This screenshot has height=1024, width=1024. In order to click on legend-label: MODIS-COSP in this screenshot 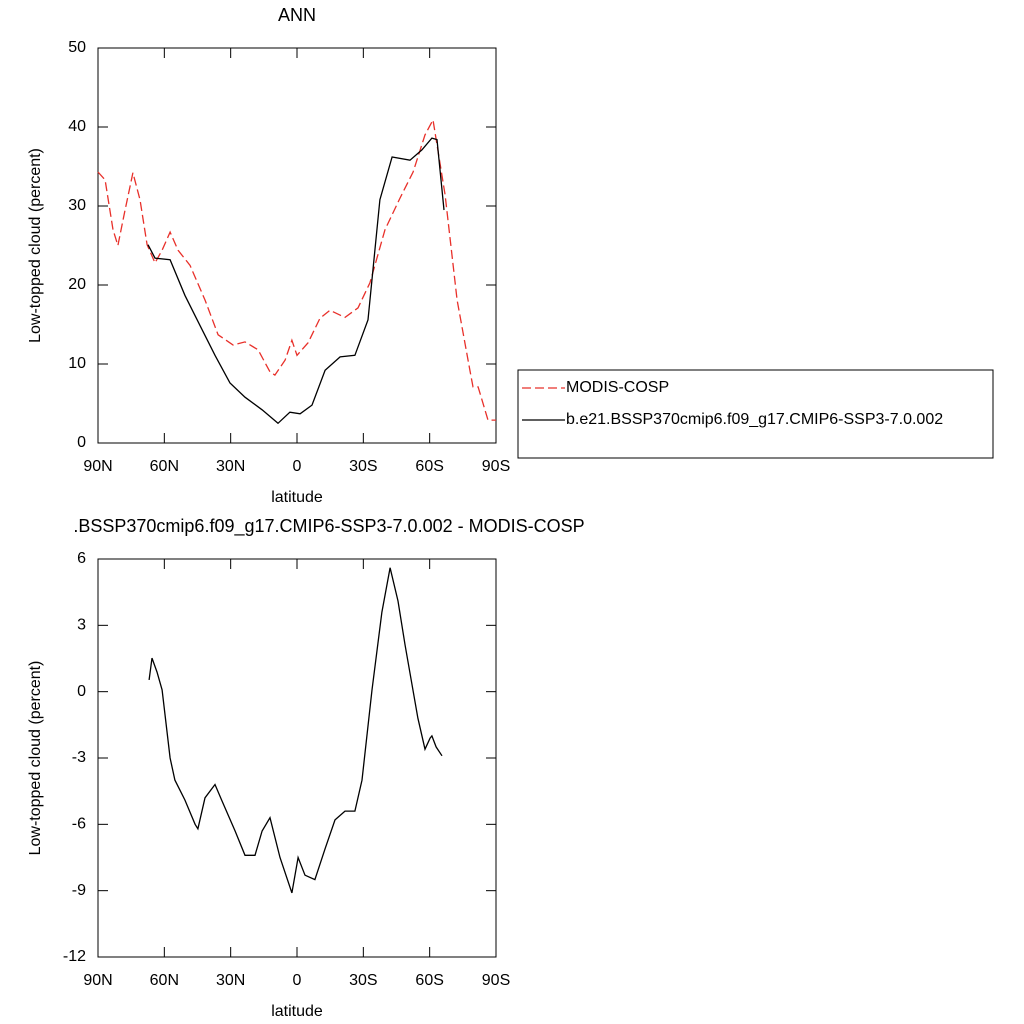, I will do `click(617, 387)`.